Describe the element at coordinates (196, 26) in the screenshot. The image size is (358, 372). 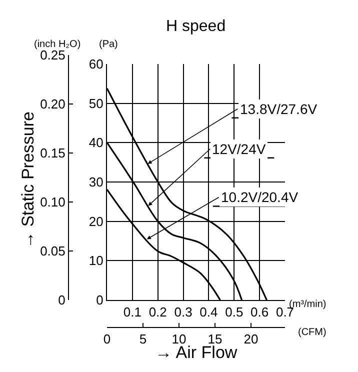
I see `chart-title: H speed` at that location.